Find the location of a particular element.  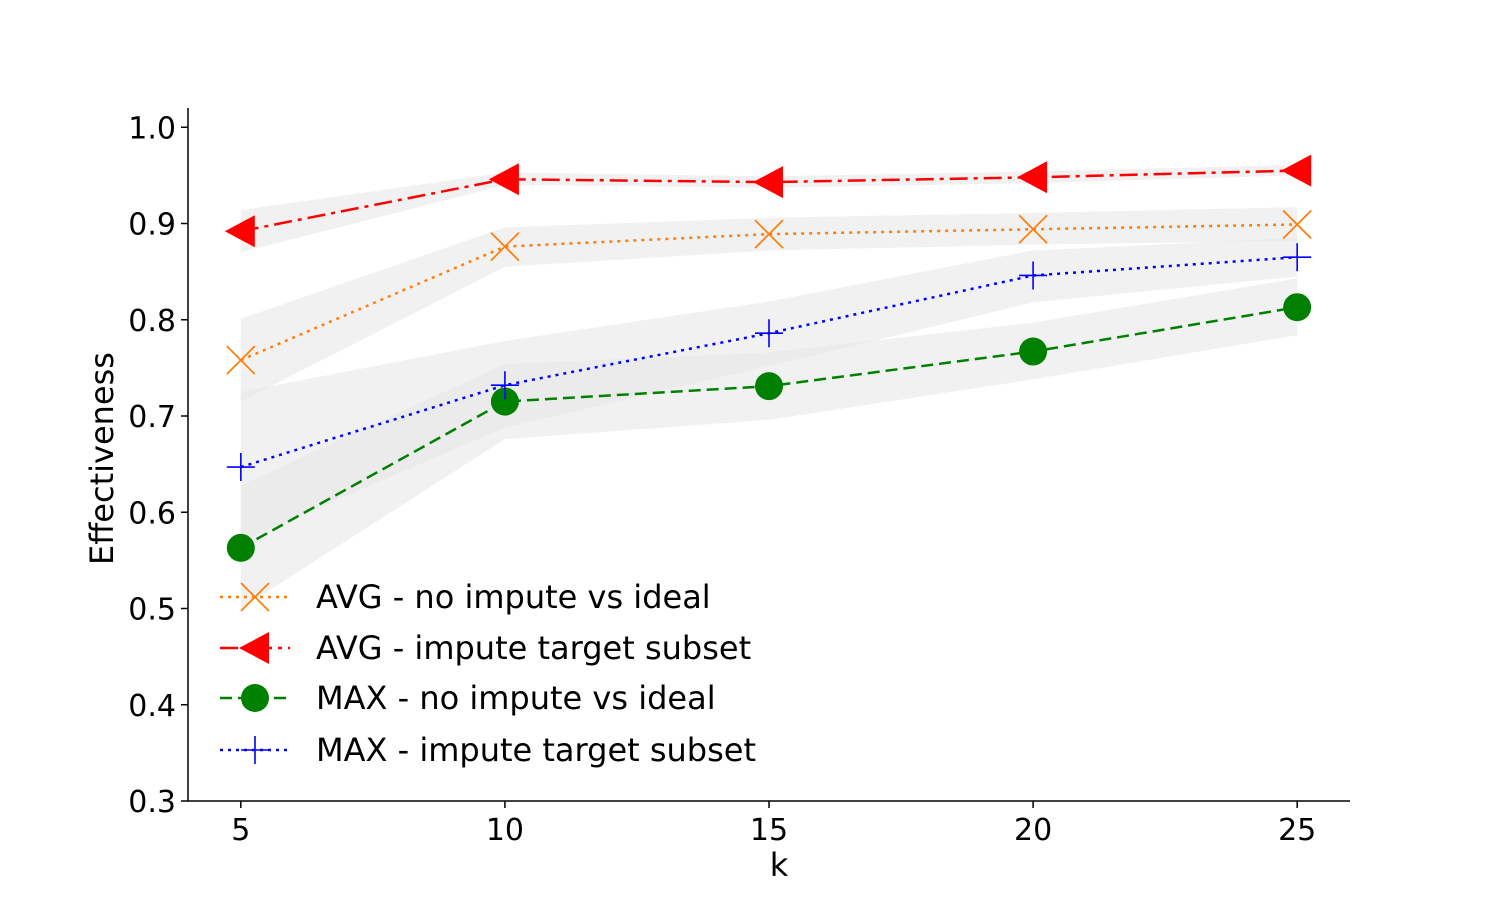

y-tick-label: 1.0 is located at coordinates (152, 128).